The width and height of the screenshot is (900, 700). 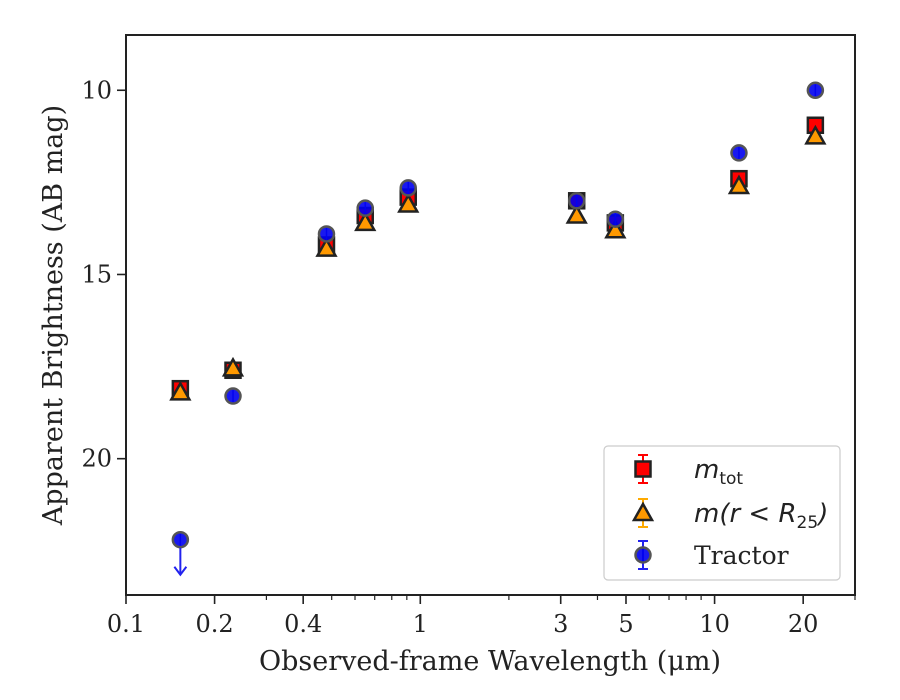 What do you see at coordinates (560, 624) in the screenshot?
I see `x-tick-label: 3` at bounding box center [560, 624].